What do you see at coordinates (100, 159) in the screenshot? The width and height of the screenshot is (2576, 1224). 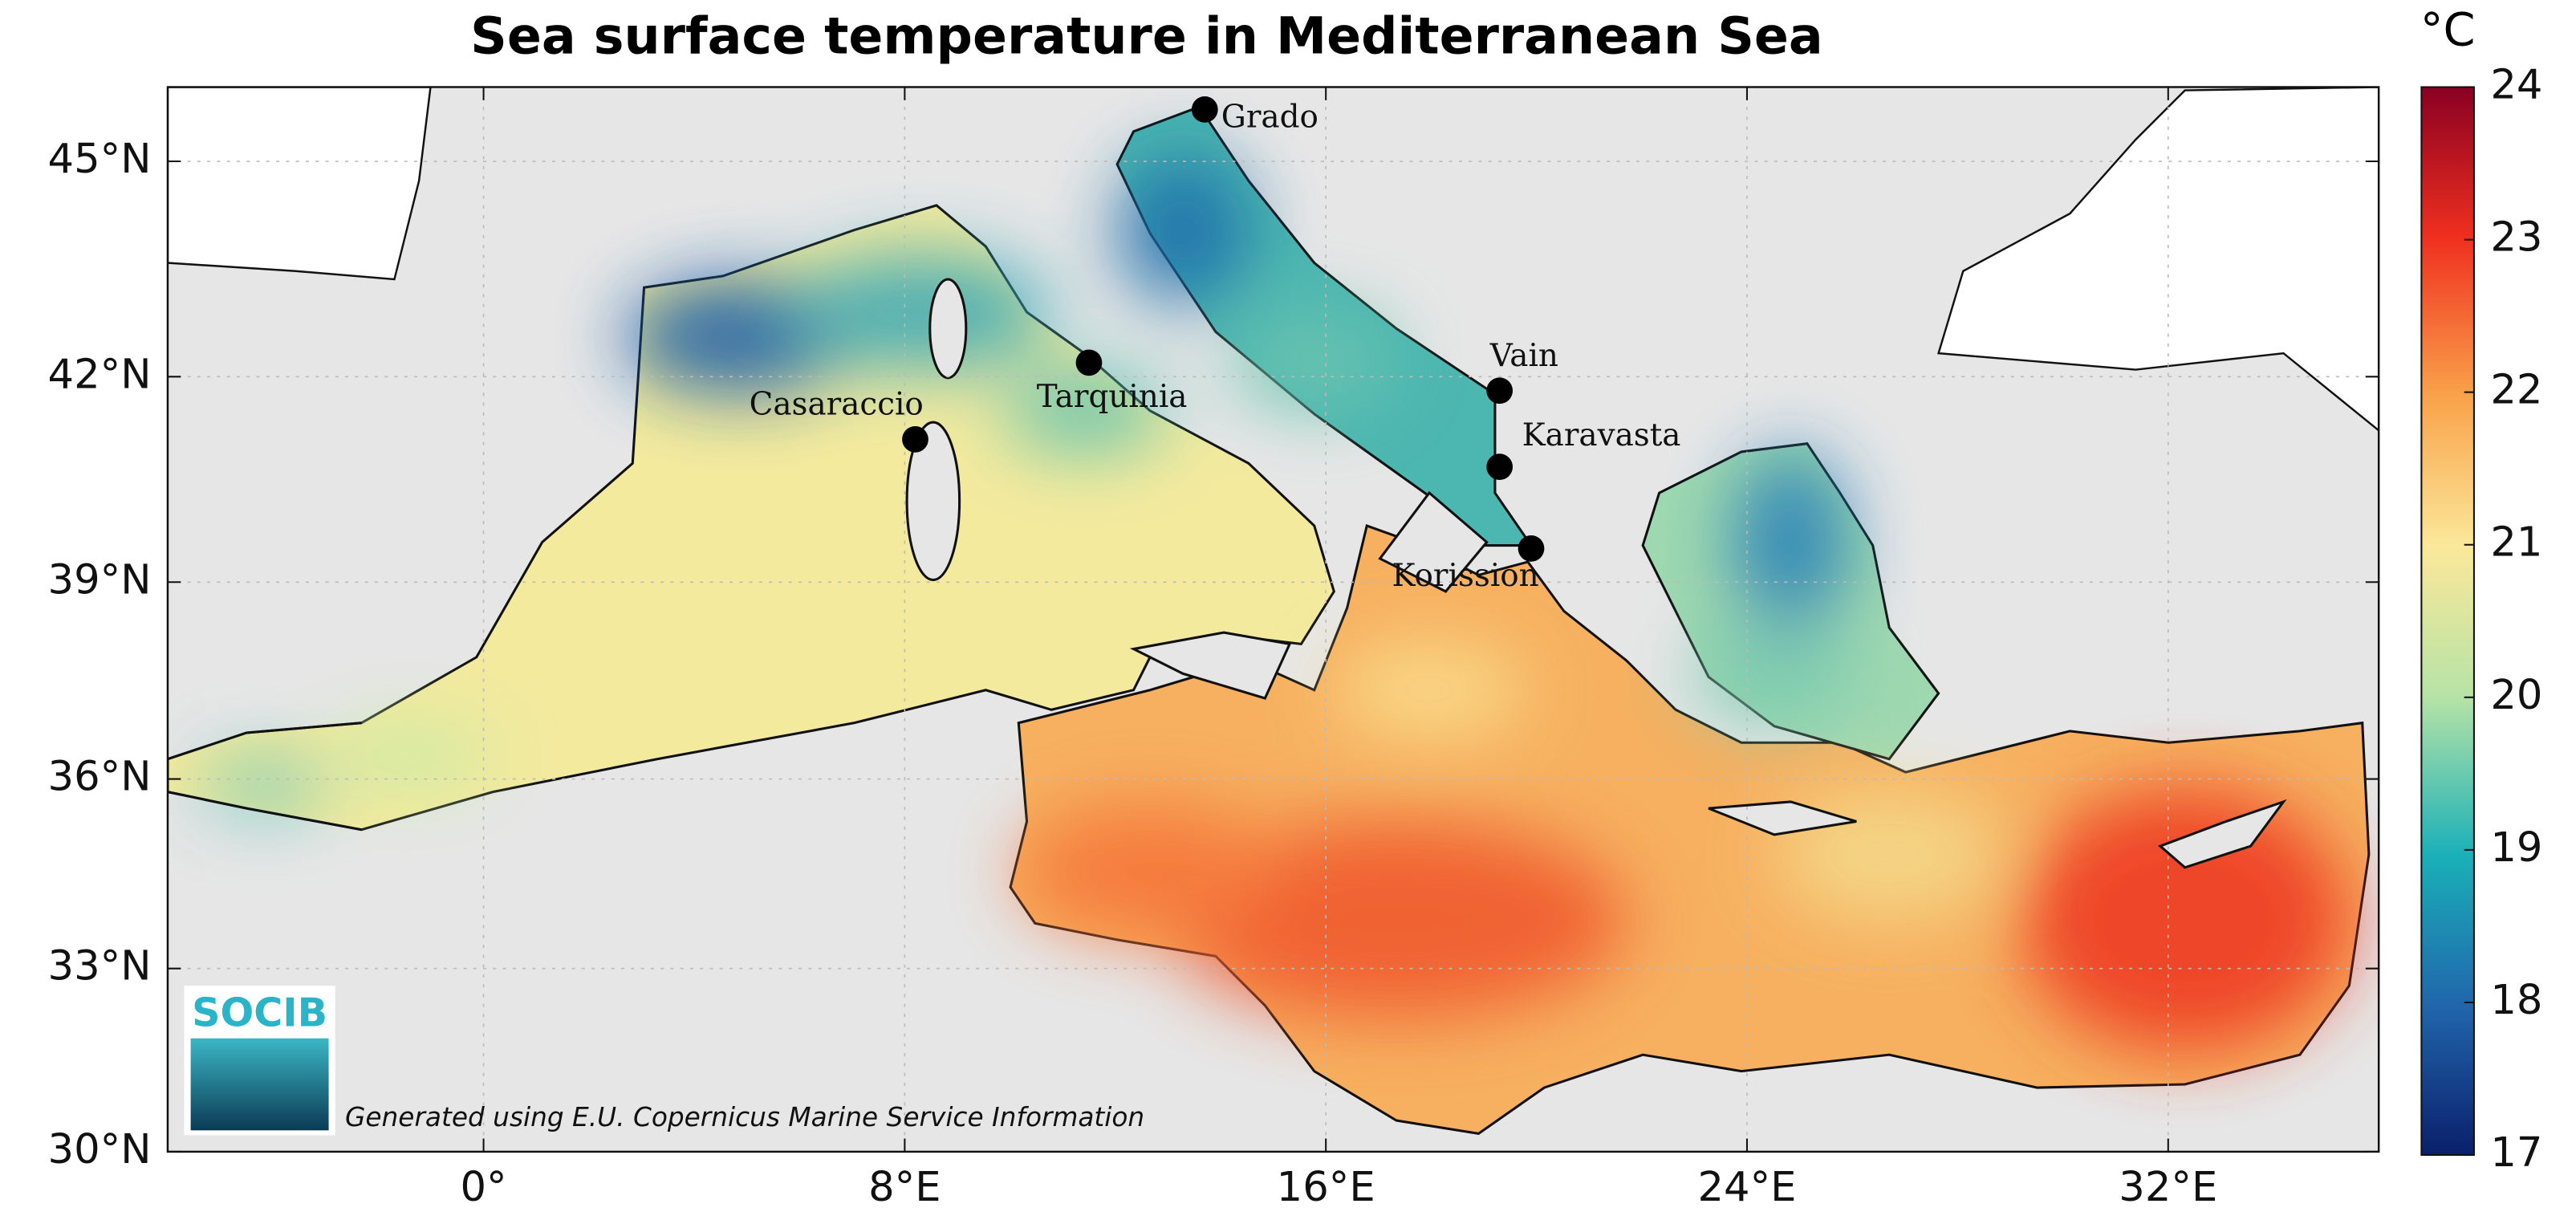 I see `y-tick-label: 45°N` at bounding box center [100, 159].